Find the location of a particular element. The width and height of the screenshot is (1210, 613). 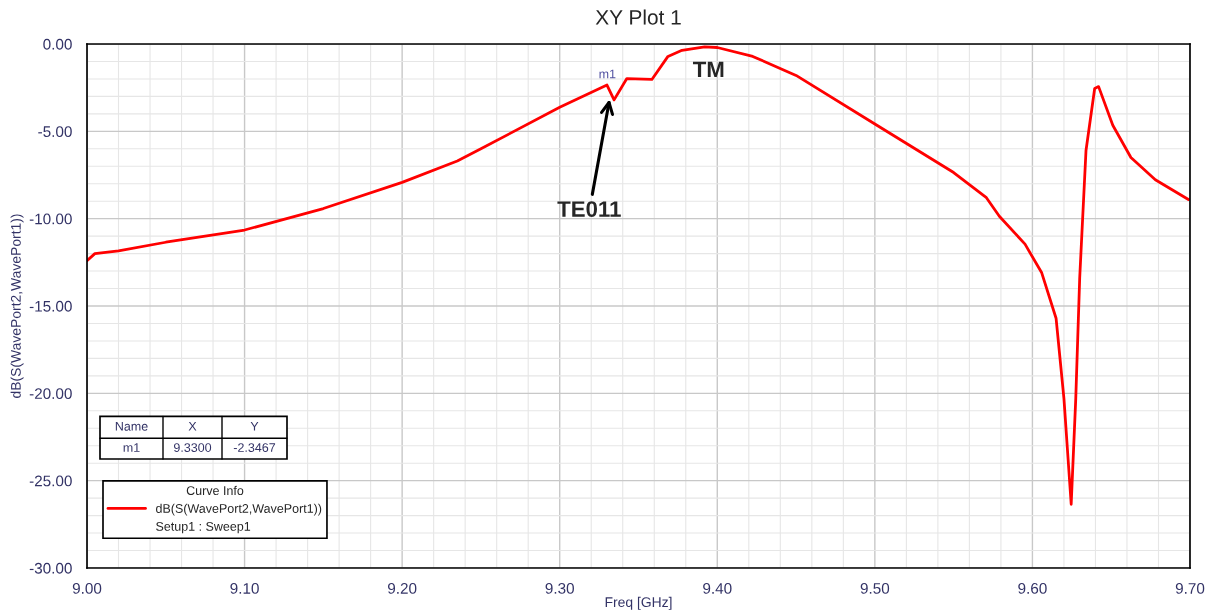

x-tick-label: 9.10 is located at coordinates (244, 588).